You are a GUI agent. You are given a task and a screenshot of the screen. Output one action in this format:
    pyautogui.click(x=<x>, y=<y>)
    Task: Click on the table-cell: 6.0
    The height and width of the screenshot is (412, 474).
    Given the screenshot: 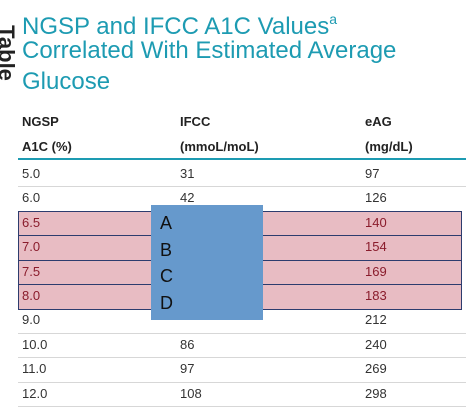 What is the action you would take?
    pyautogui.click(x=31, y=198)
    